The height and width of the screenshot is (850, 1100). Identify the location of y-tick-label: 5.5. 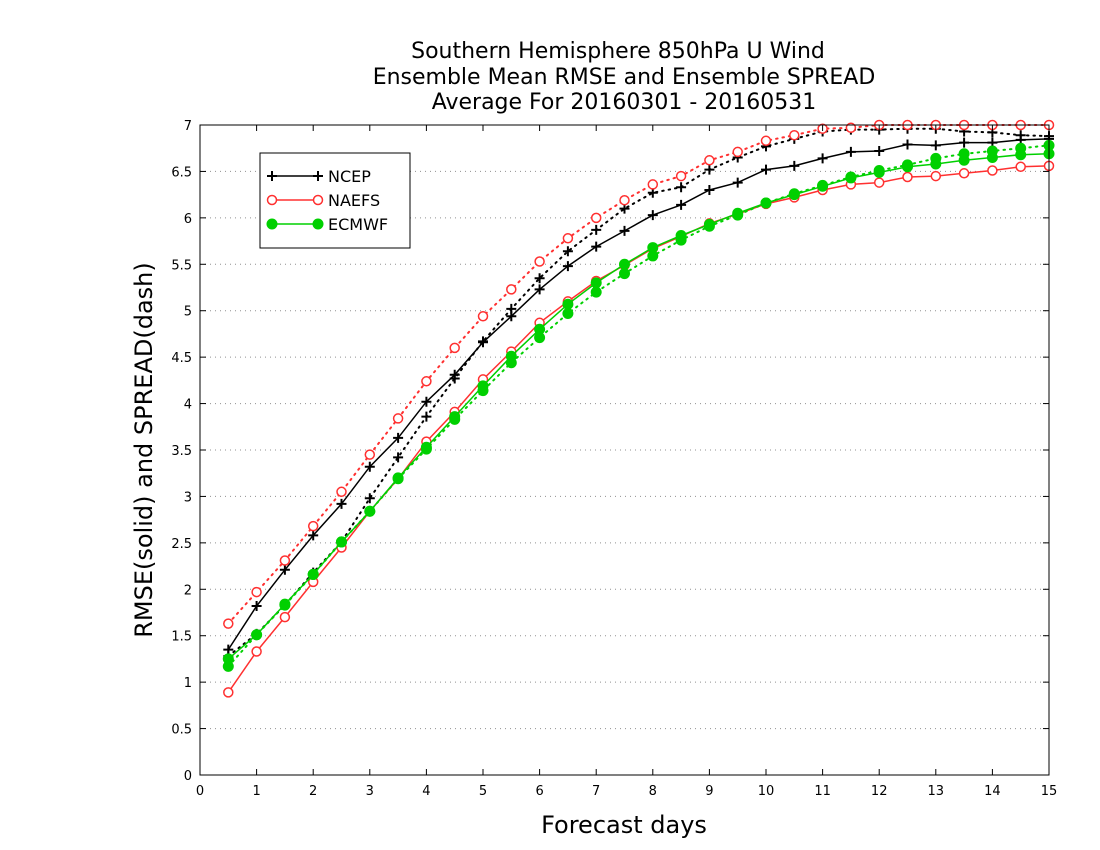
(181, 265).